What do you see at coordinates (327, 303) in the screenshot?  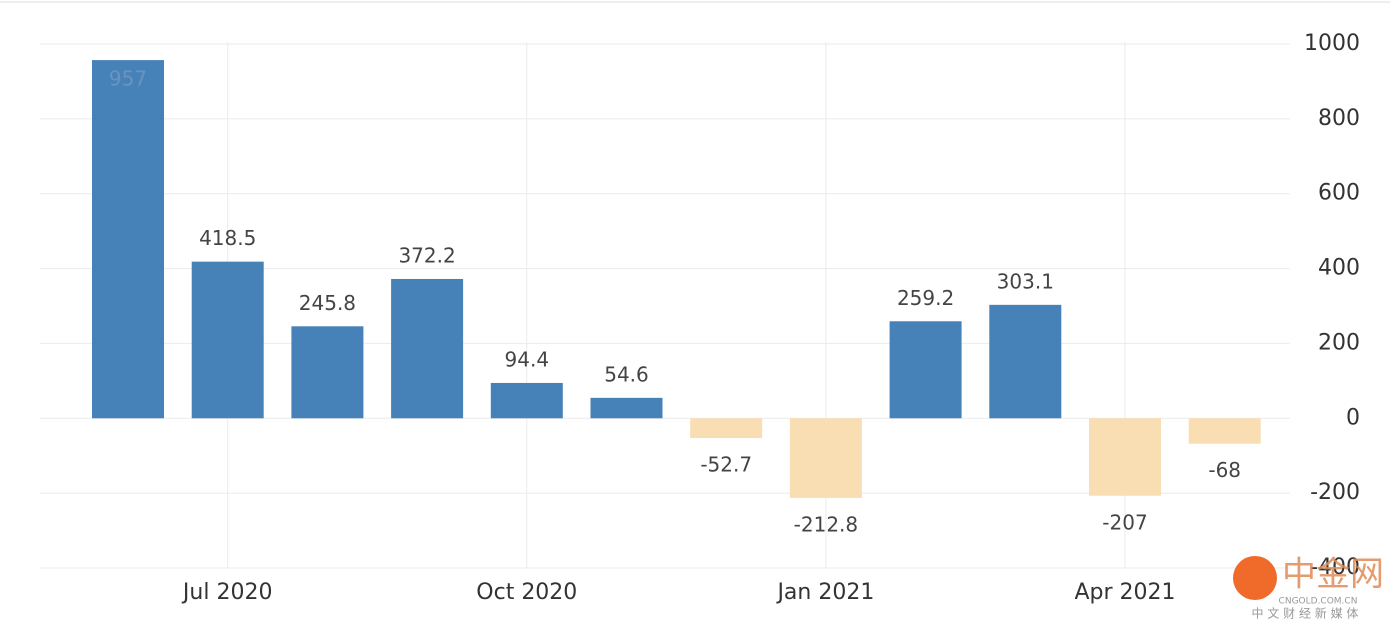 I see `value-label: 245.8` at bounding box center [327, 303].